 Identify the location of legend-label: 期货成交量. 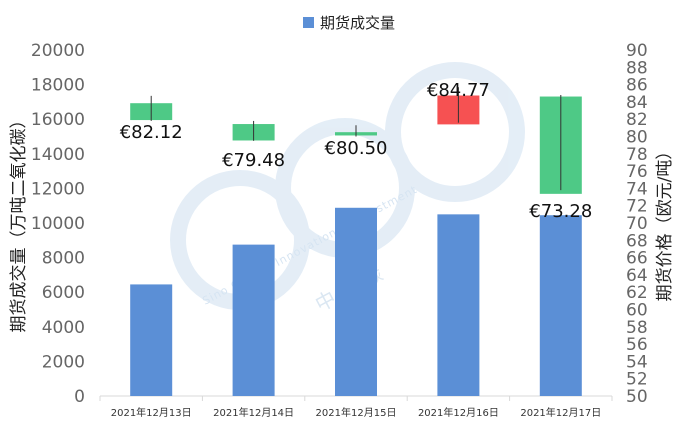
(357, 23).